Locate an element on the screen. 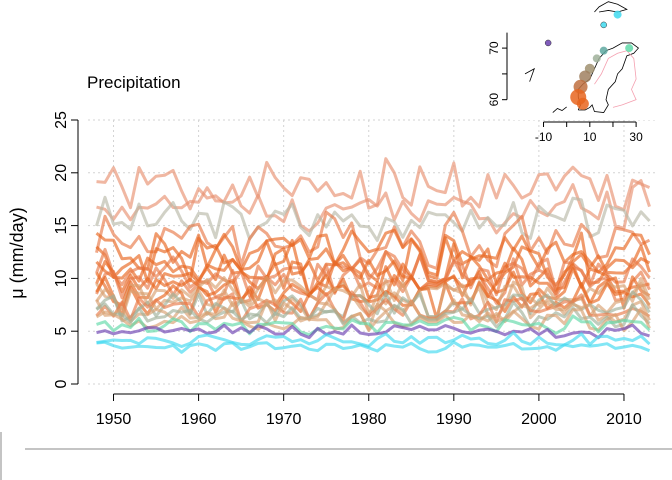  iceland-outline is located at coordinates (529, 74).